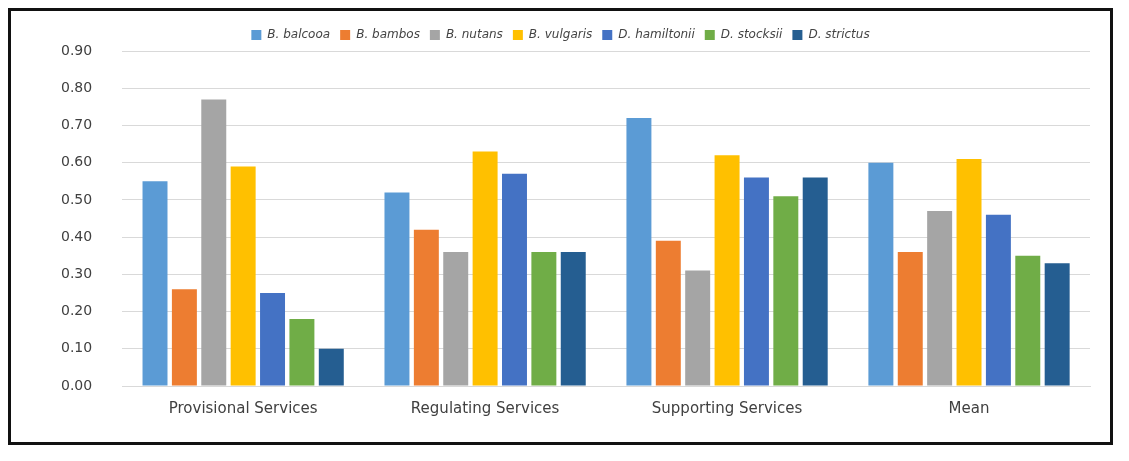  I want to click on x-tick-label: Provisional Services, so click(243, 407).